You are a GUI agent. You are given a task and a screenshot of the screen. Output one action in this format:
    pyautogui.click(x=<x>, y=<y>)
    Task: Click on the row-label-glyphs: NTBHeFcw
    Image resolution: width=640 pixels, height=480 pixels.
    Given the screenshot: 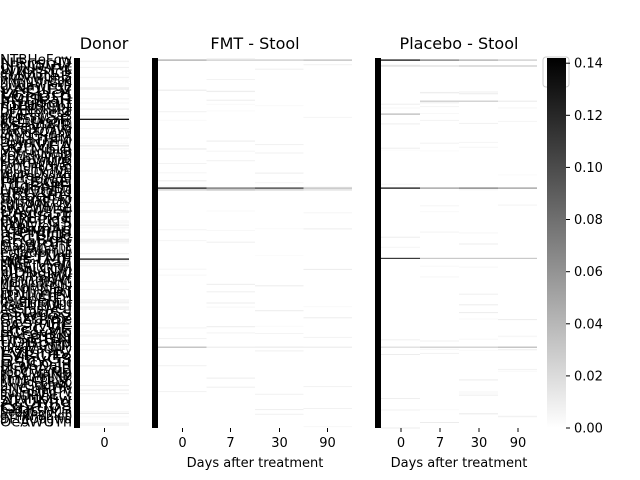 What is the action you would take?
    pyautogui.click(x=36, y=60)
    